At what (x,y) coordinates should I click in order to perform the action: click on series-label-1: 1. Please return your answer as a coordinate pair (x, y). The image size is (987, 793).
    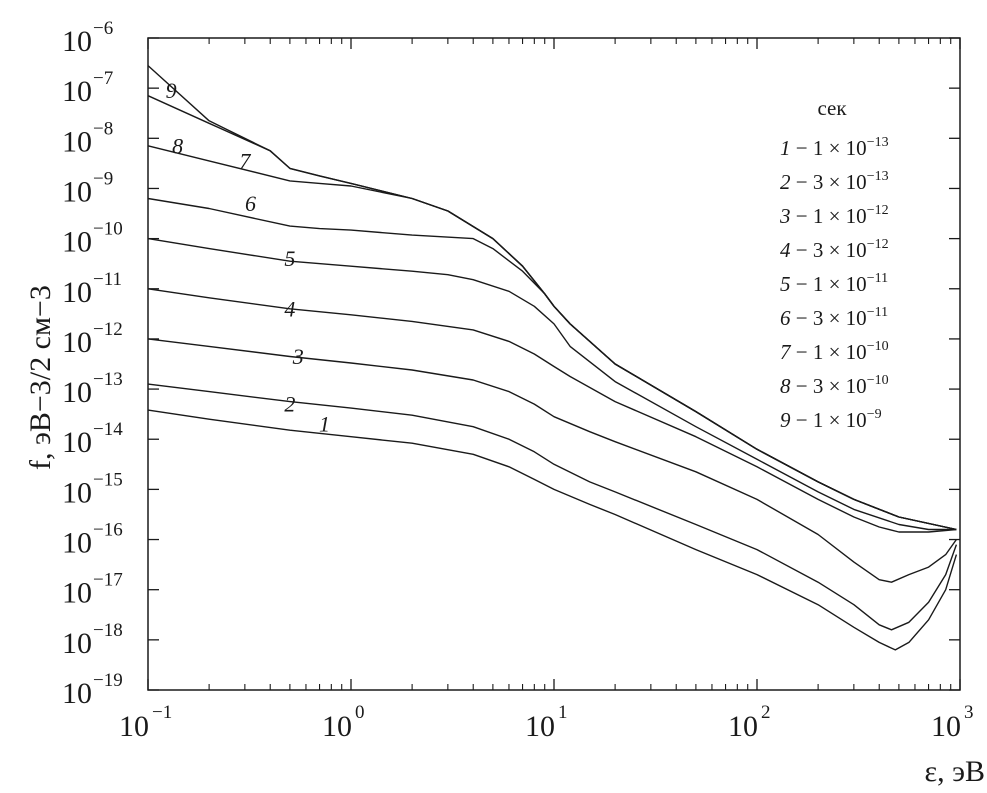
    Looking at the image, I should click on (324, 424).